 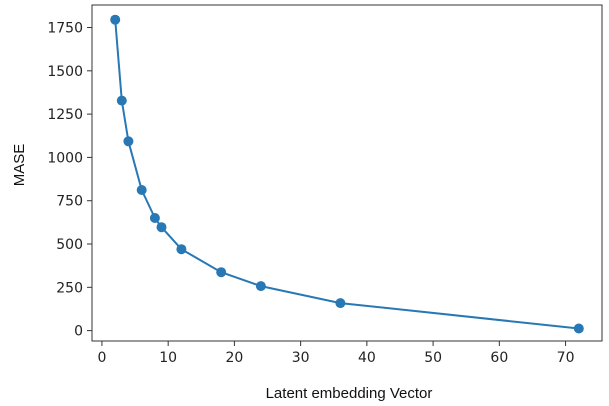 What do you see at coordinates (433, 358) in the screenshot?
I see `x-tick-label: 50` at bounding box center [433, 358].